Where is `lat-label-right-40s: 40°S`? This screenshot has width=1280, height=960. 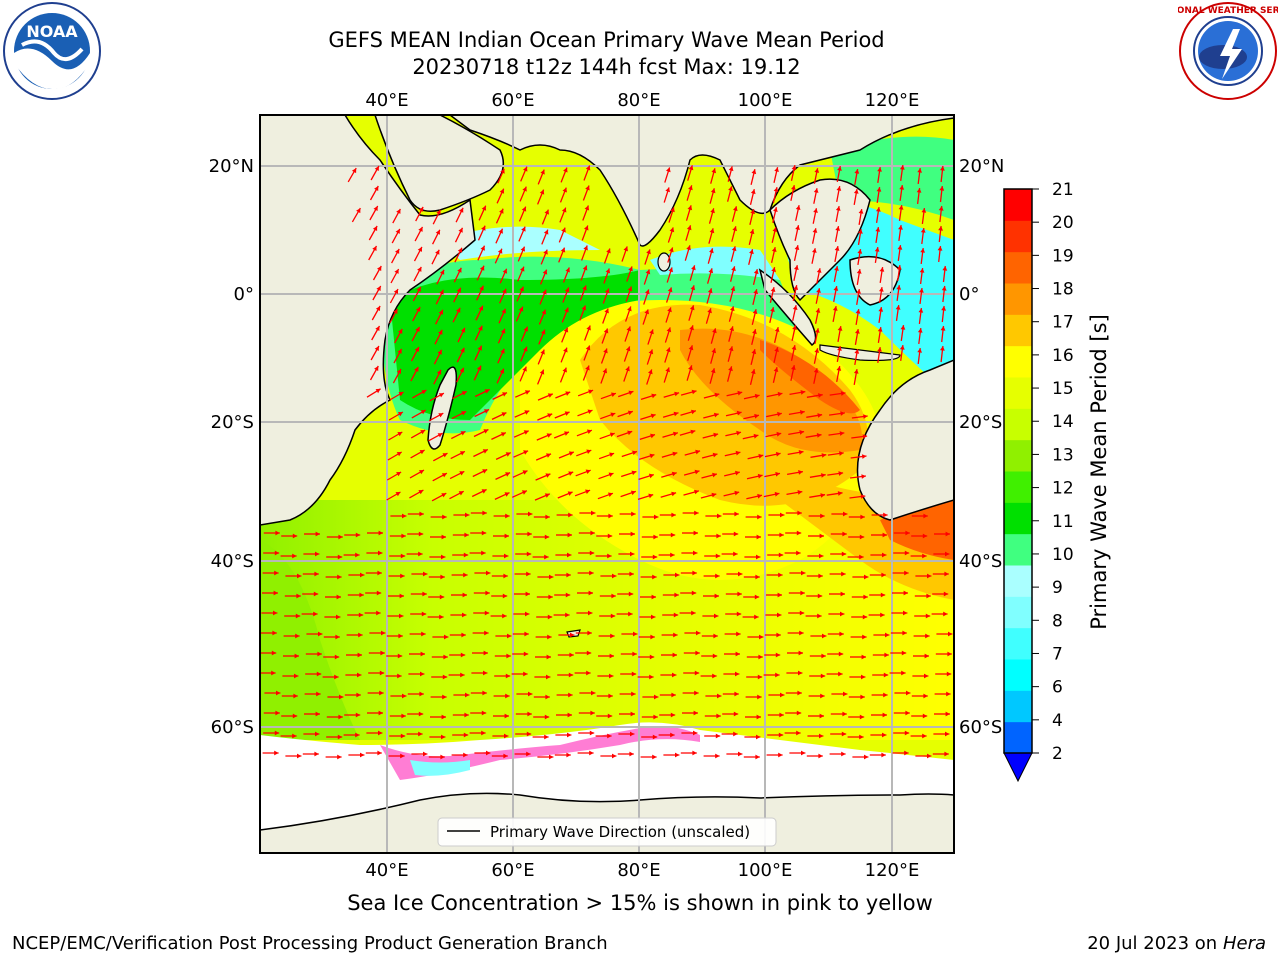 lat-label-right-40s: 40°S is located at coordinates (980, 561).